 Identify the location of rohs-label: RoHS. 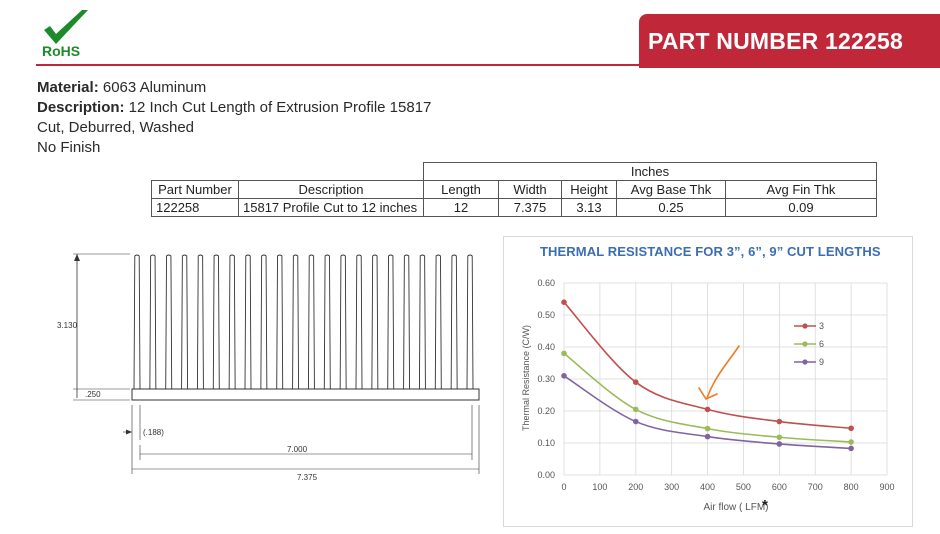
(61, 51).